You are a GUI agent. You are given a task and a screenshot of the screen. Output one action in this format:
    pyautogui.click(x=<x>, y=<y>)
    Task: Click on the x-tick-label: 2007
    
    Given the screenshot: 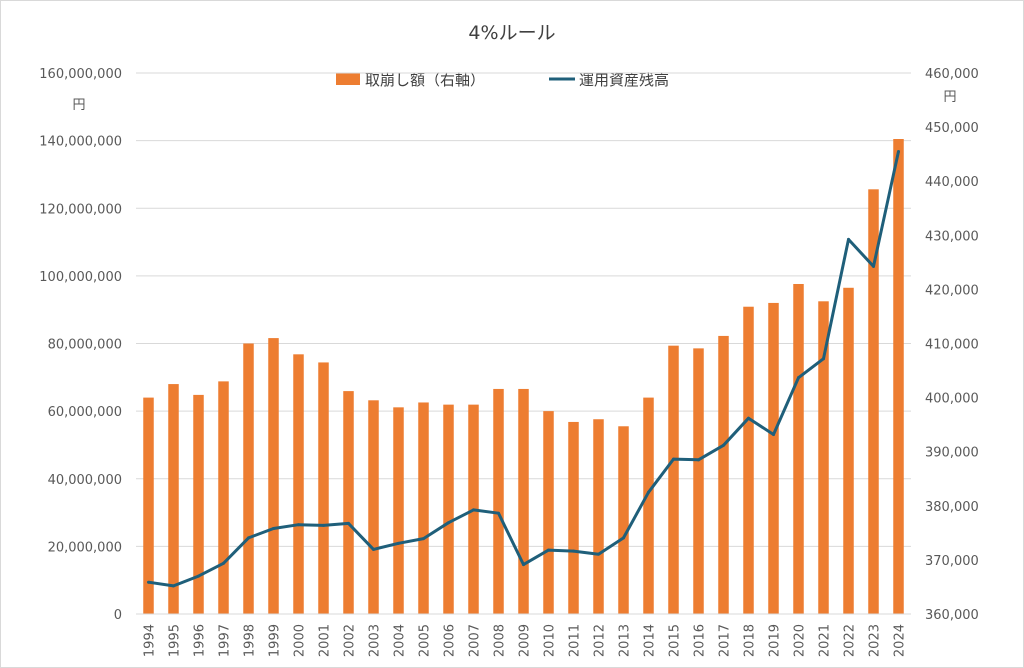 What is the action you would take?
    pyautogui.click(x=475, y=640)
    